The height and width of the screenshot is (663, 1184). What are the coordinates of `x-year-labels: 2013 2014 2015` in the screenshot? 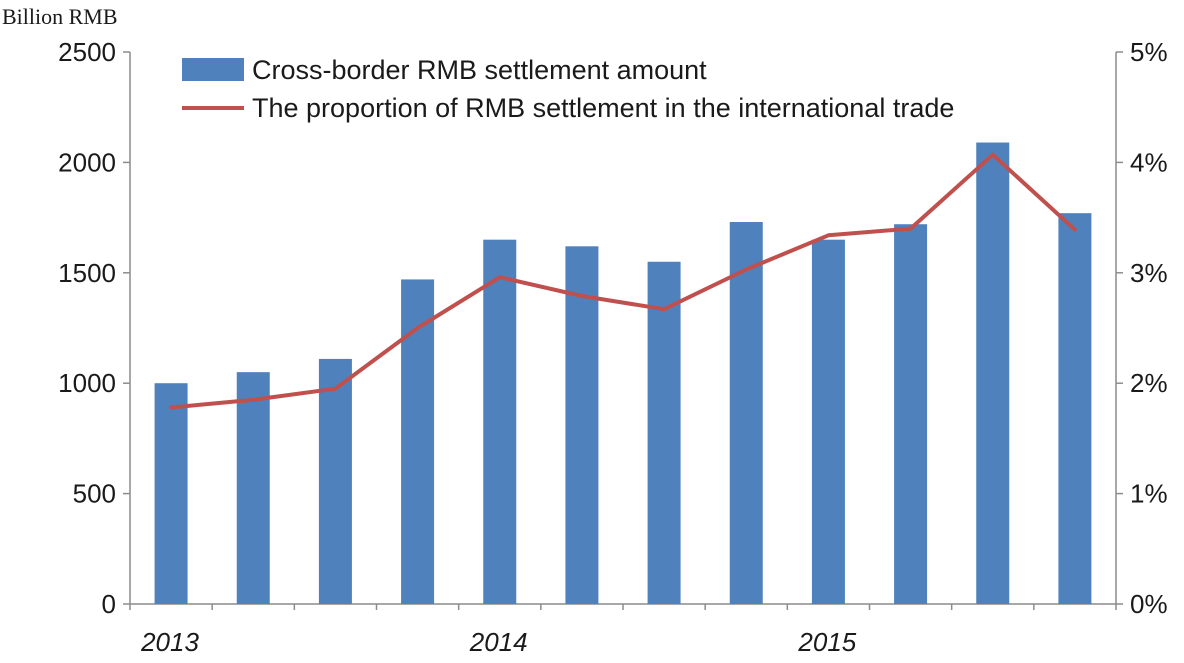 It's located at (498, 642).